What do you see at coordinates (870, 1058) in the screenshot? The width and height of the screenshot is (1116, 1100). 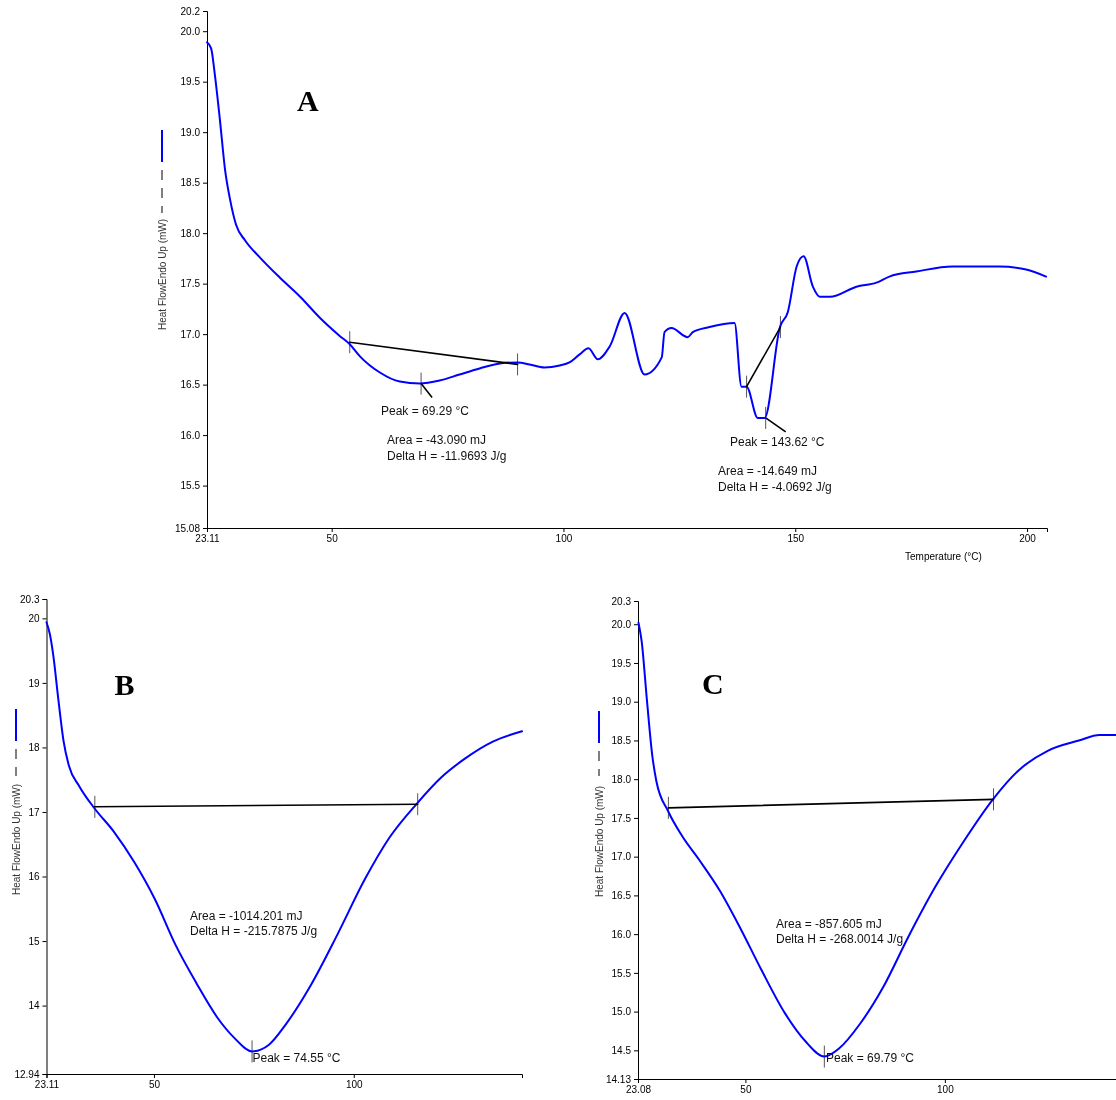 I see `annotation: Peak = 69.79 °C` at bounding box center [870, 1058].